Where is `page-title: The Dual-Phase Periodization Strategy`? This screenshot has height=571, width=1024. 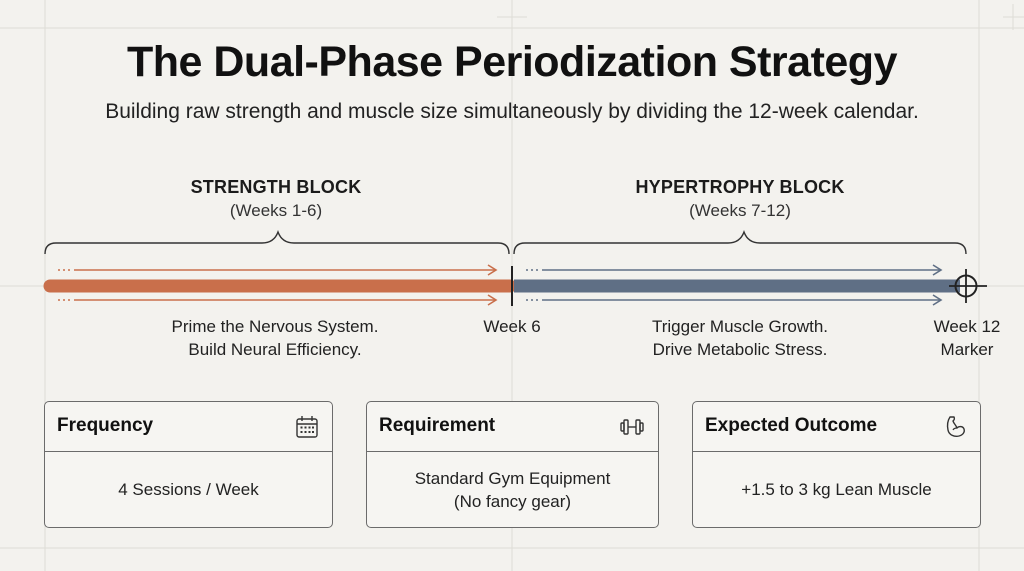
page-title: The Dual-Phase Periodization Strategy is located at coordinates (512, 62).